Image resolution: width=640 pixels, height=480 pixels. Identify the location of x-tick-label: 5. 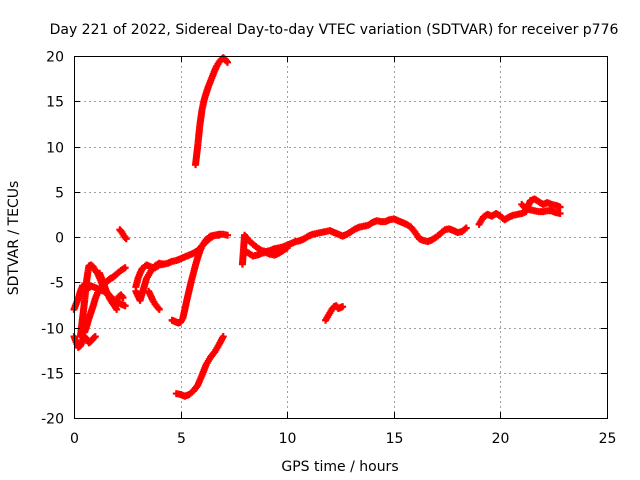
(181, 439).